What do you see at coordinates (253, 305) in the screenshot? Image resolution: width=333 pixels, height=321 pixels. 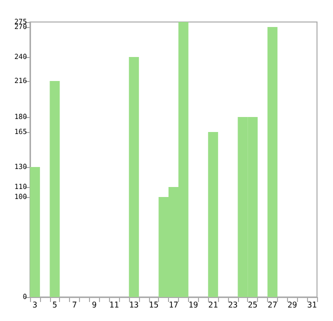 I see `x-tick-label: 25` at bounding box center [253, 305].